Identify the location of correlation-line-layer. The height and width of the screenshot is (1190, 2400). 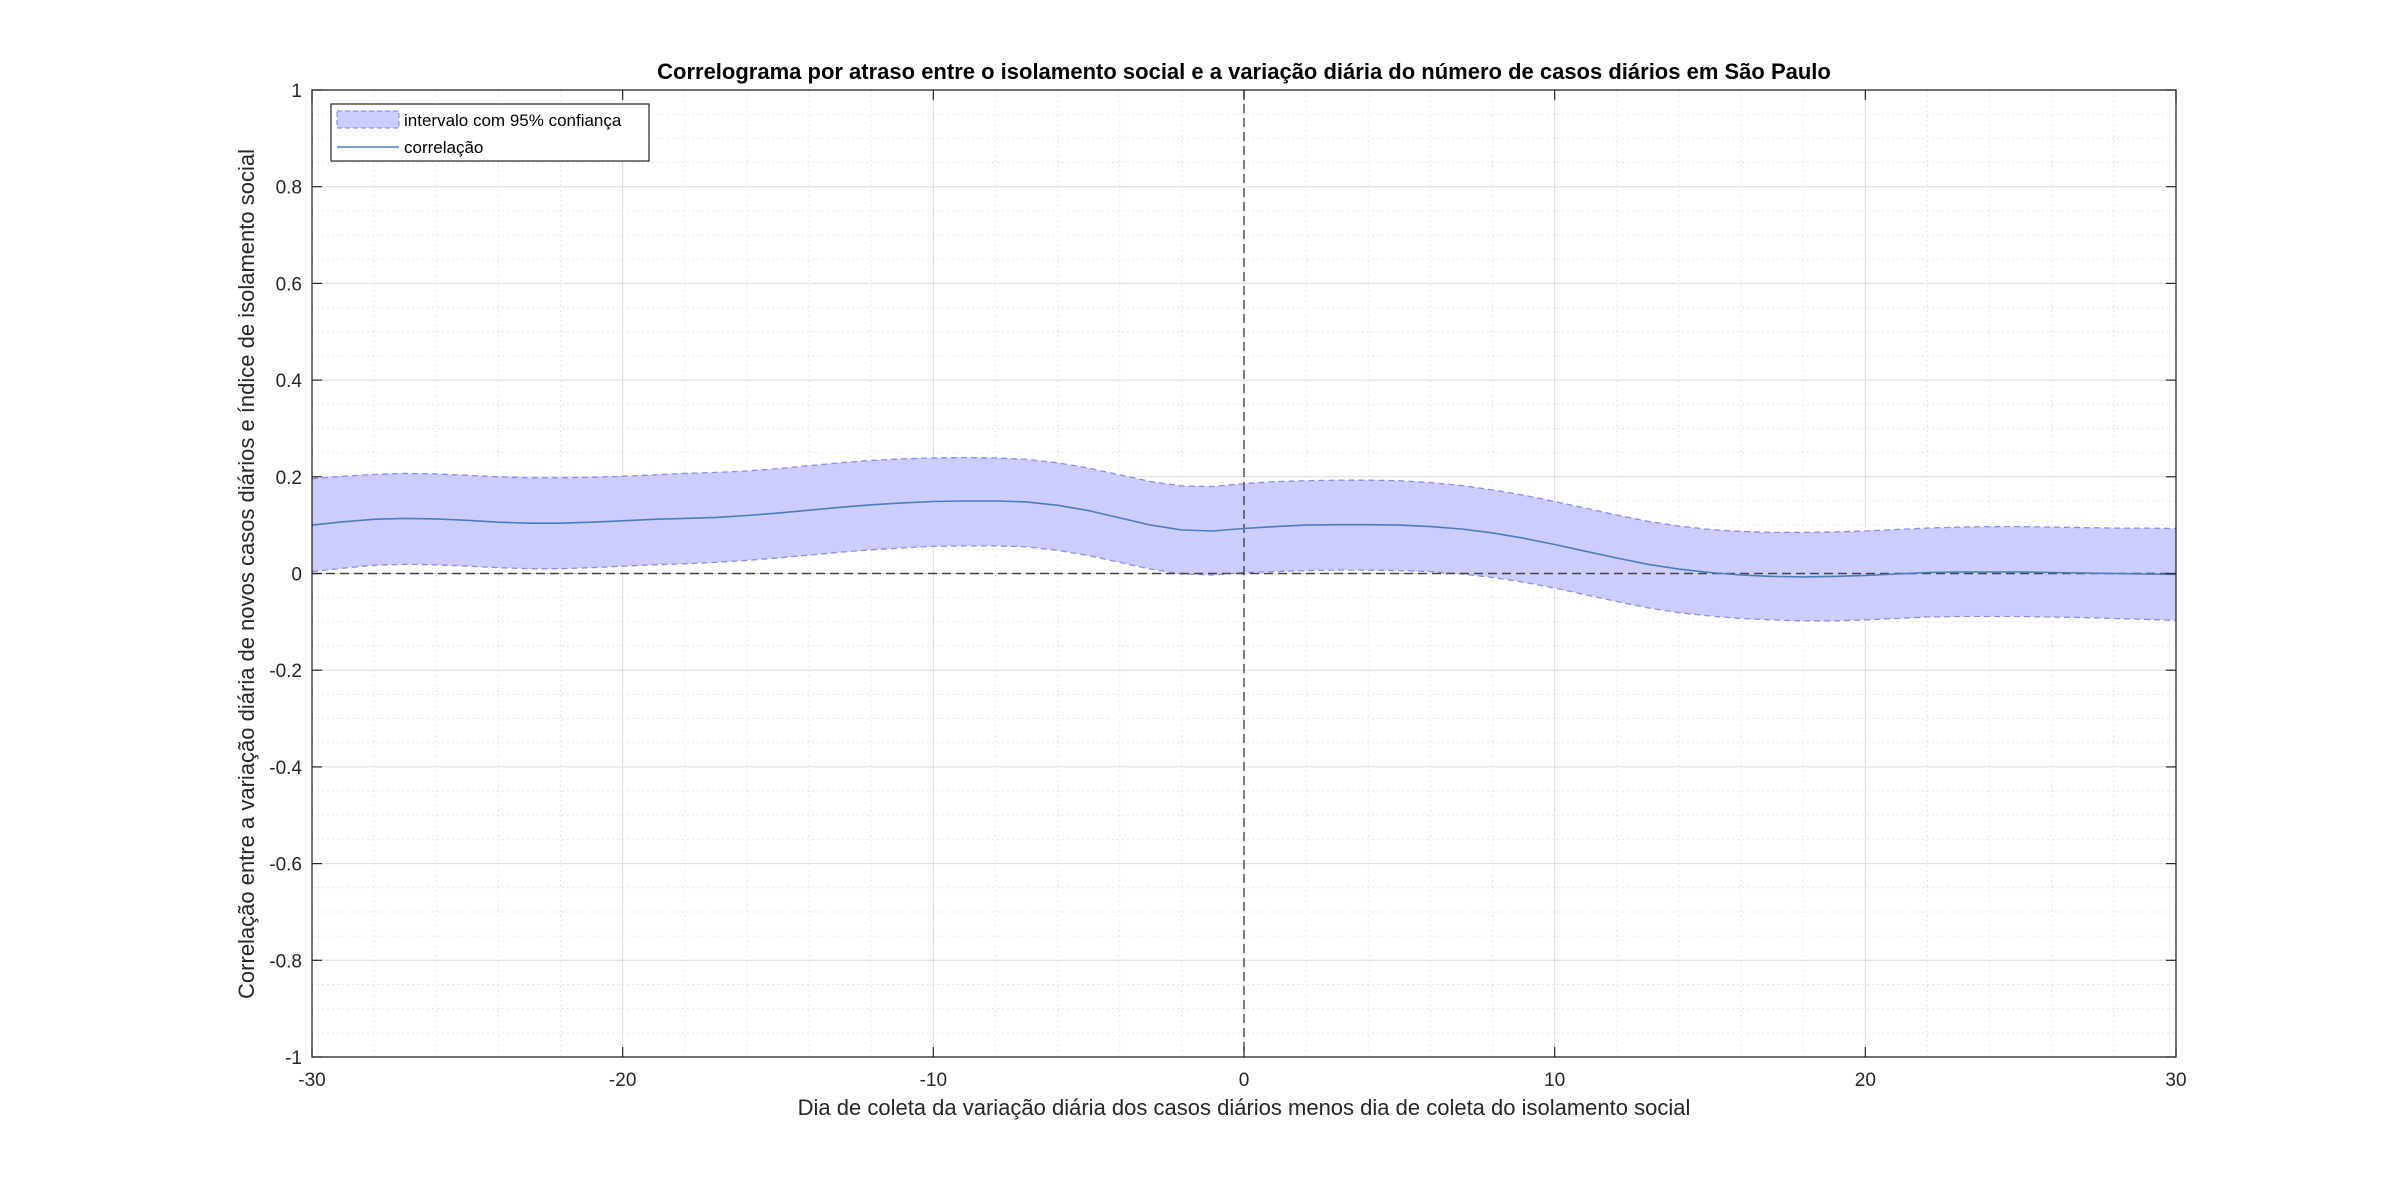
(1244, 539).